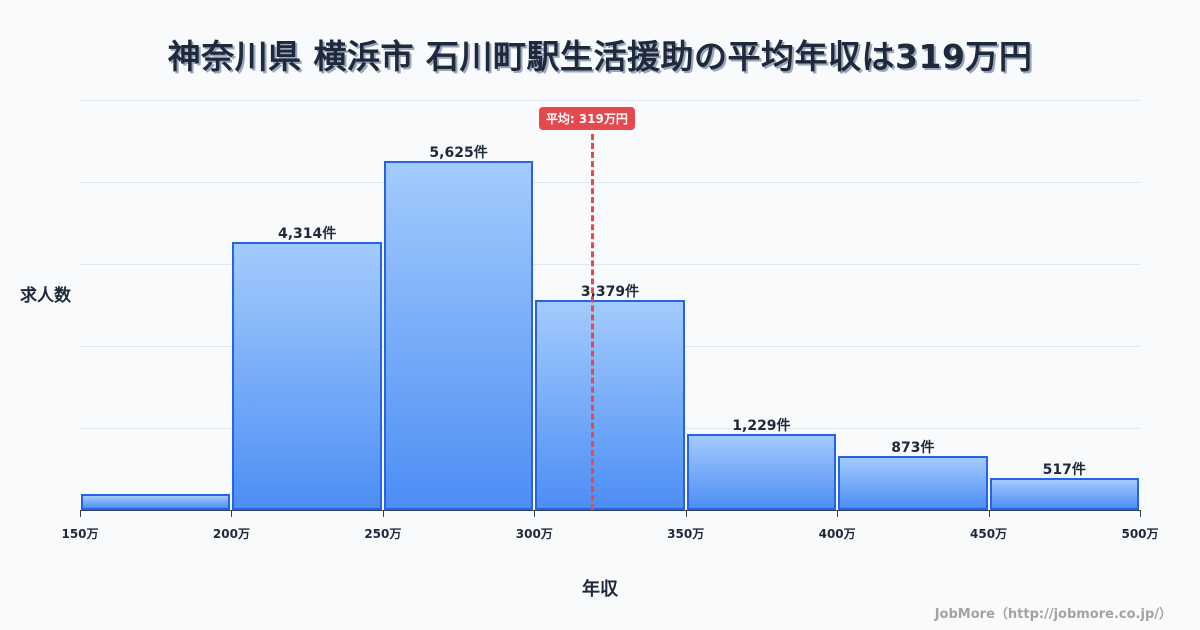 Image resolution: width=1200 pixels, height=630 pixels. Describe the element at coordinates (592, 322) in the screenshot. I see `mean-line` at that location.